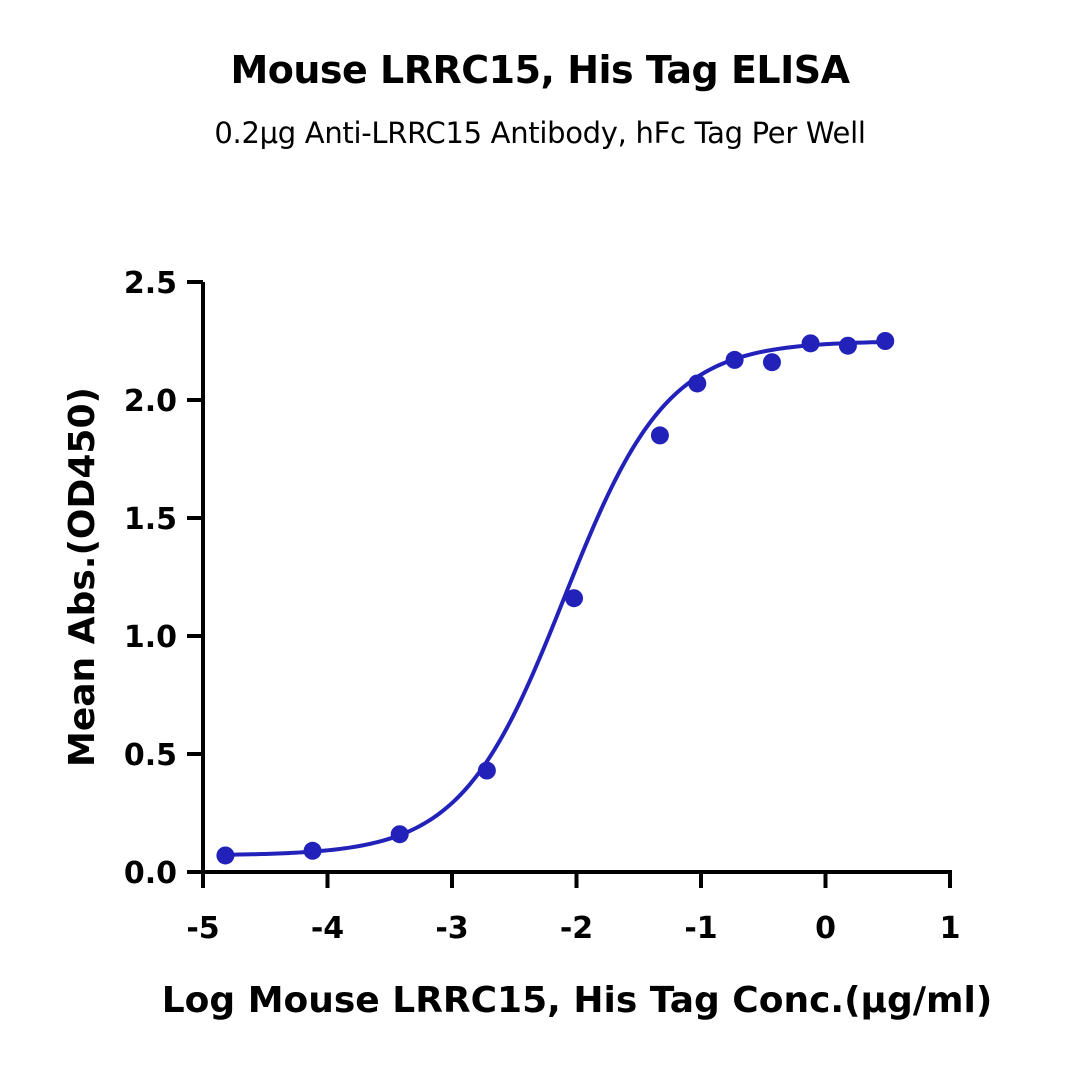  Describe the element at coordinates (150, 519) in the screenshot. I see `y-tick-label: 1.5` at that location.